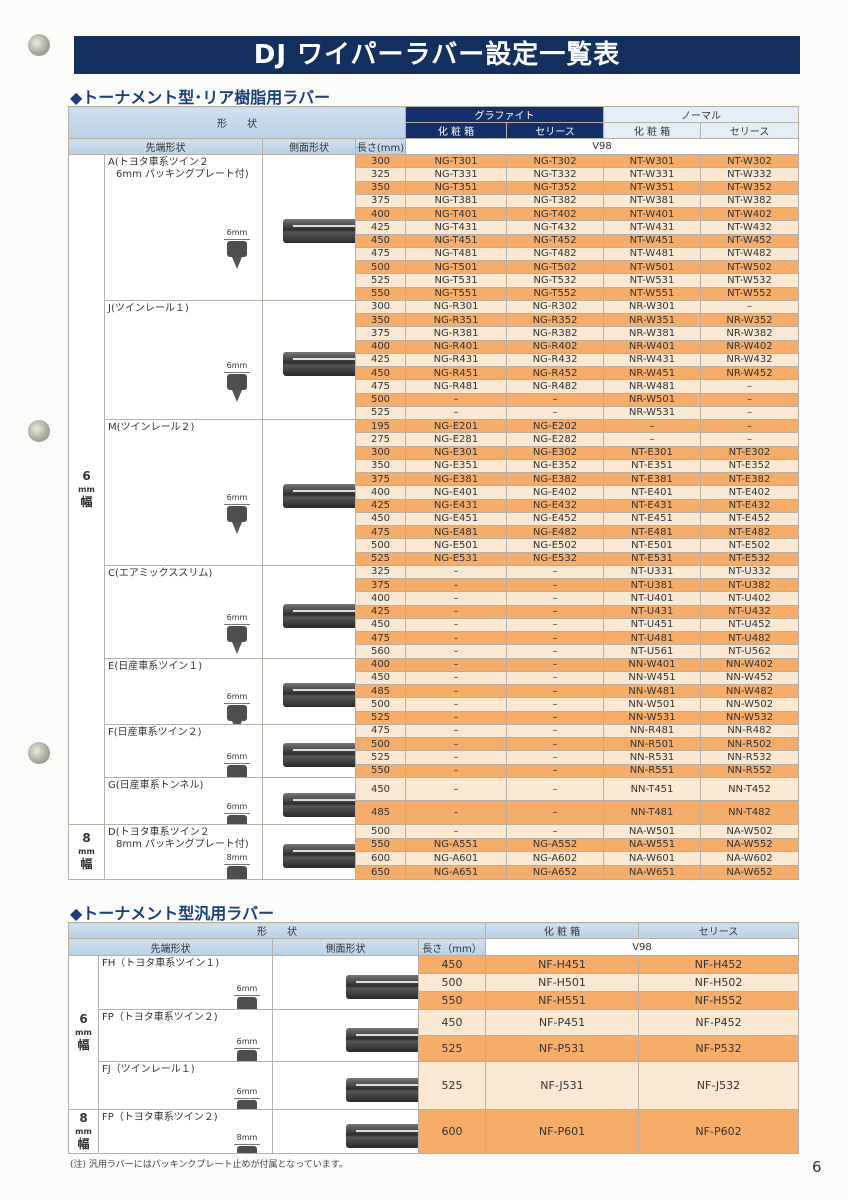  I want to click on part-number-cell: NA-W651, so click(652, 872).